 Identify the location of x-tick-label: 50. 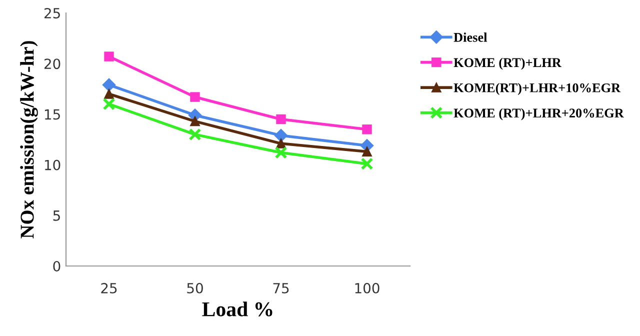
(195, 288).